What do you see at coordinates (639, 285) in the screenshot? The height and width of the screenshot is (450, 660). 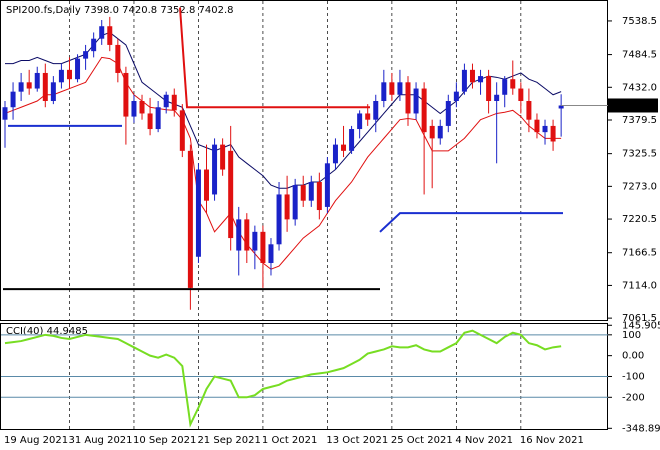 I see `y-tick-label: 7114.0` at bounding box center [639, 285].